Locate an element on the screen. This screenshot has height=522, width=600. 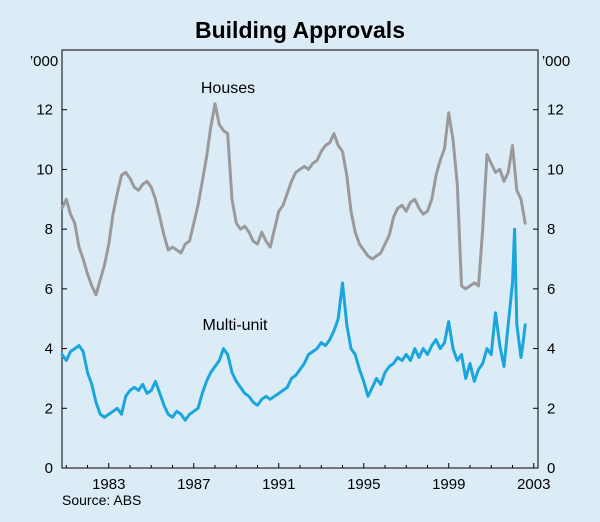
x-tick-label: 1983 is located at coordinates (108, 484).